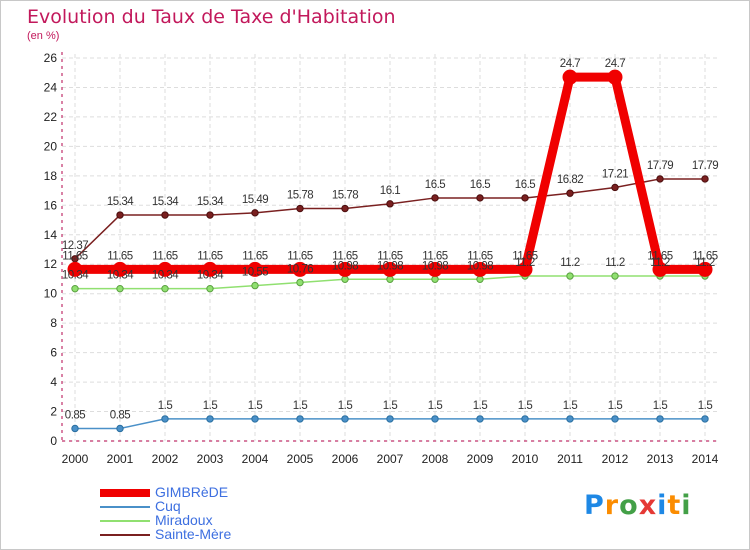 The image size is (750, 550). What do you see at coordinates (184, 520) in the screenshot?
I see `legend-label: Miradoux` at bounding box center [184, 520].